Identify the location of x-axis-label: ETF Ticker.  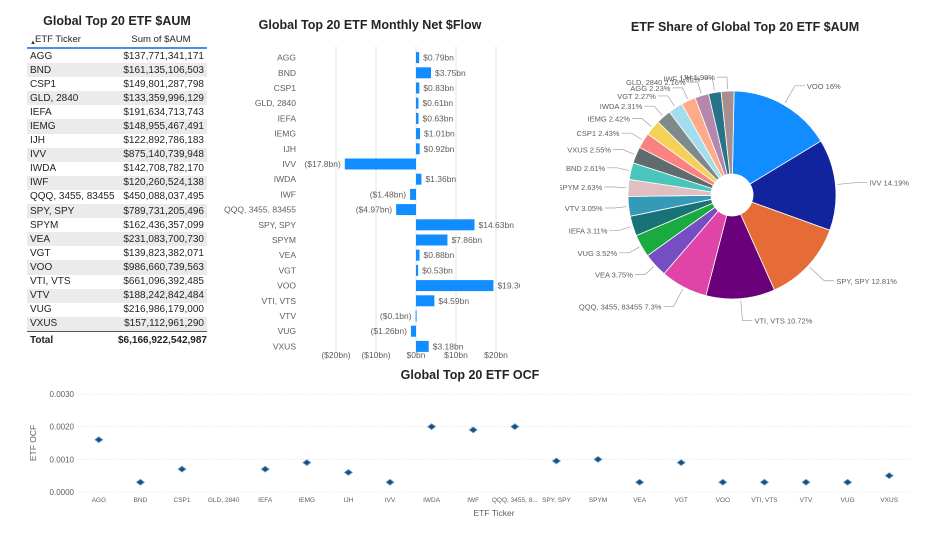
(493, 513).